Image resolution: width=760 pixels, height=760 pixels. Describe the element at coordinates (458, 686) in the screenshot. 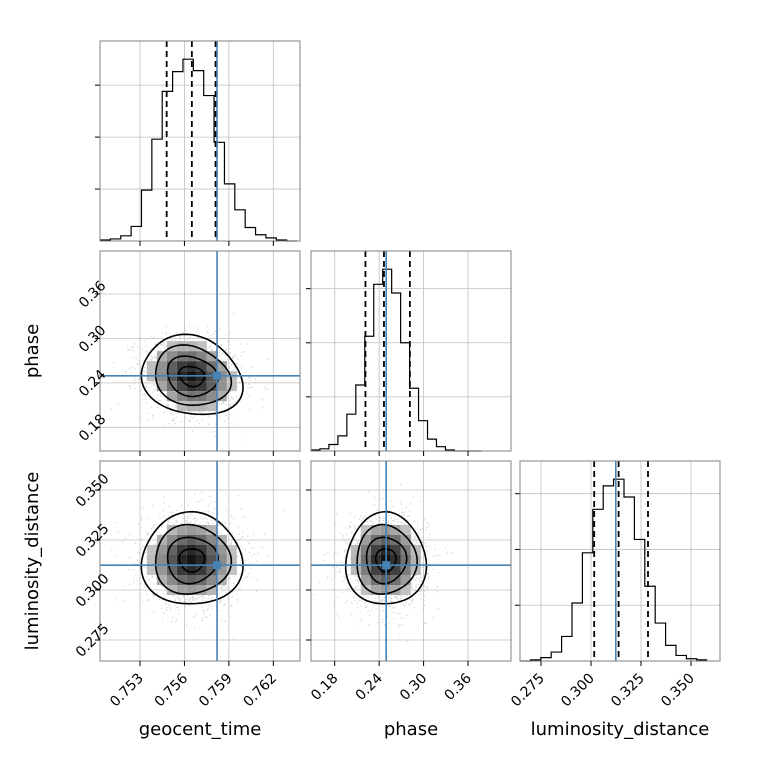

I see `x-tick-label: 0.36` at that location.